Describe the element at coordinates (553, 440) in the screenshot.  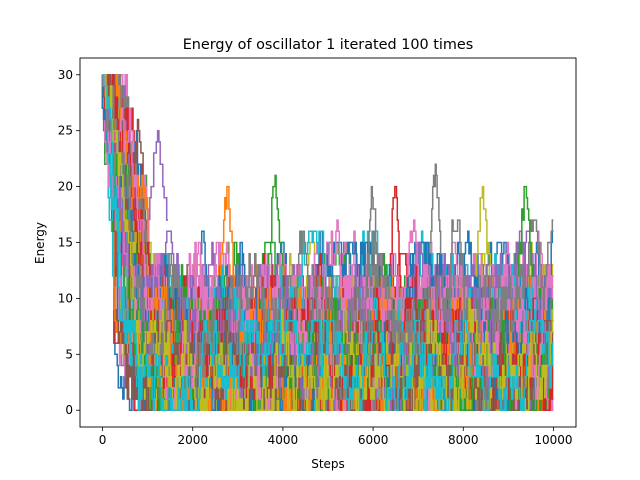
I see `x-tick-label: 10000` at that location.